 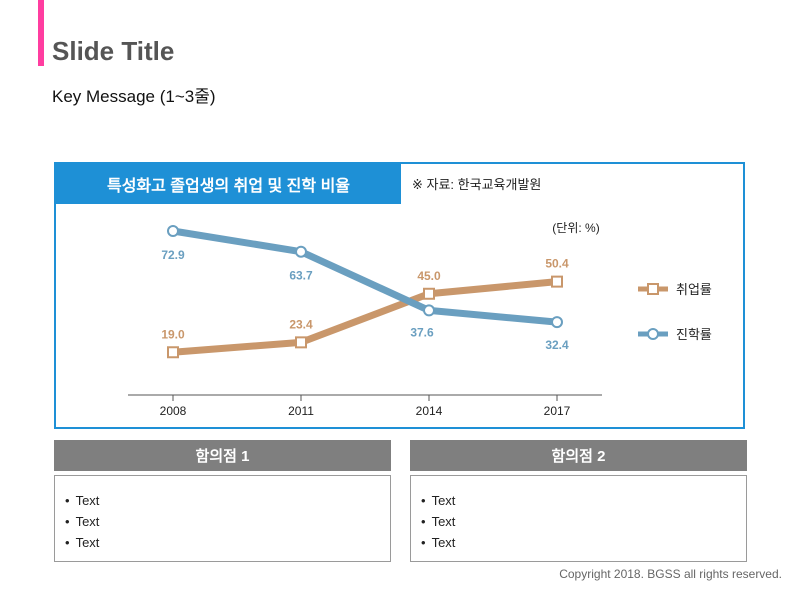 I want to click on data-label: 19.0, so click(x=173, y=334).